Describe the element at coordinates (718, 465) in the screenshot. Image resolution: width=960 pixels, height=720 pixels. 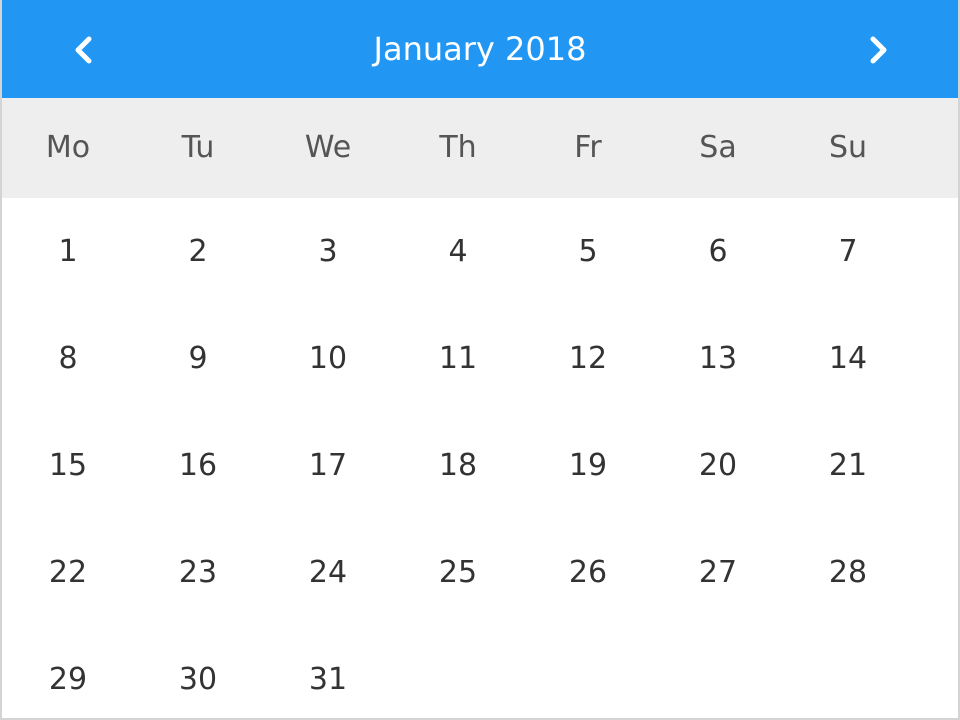
I see `day-cell: 20` at that location.